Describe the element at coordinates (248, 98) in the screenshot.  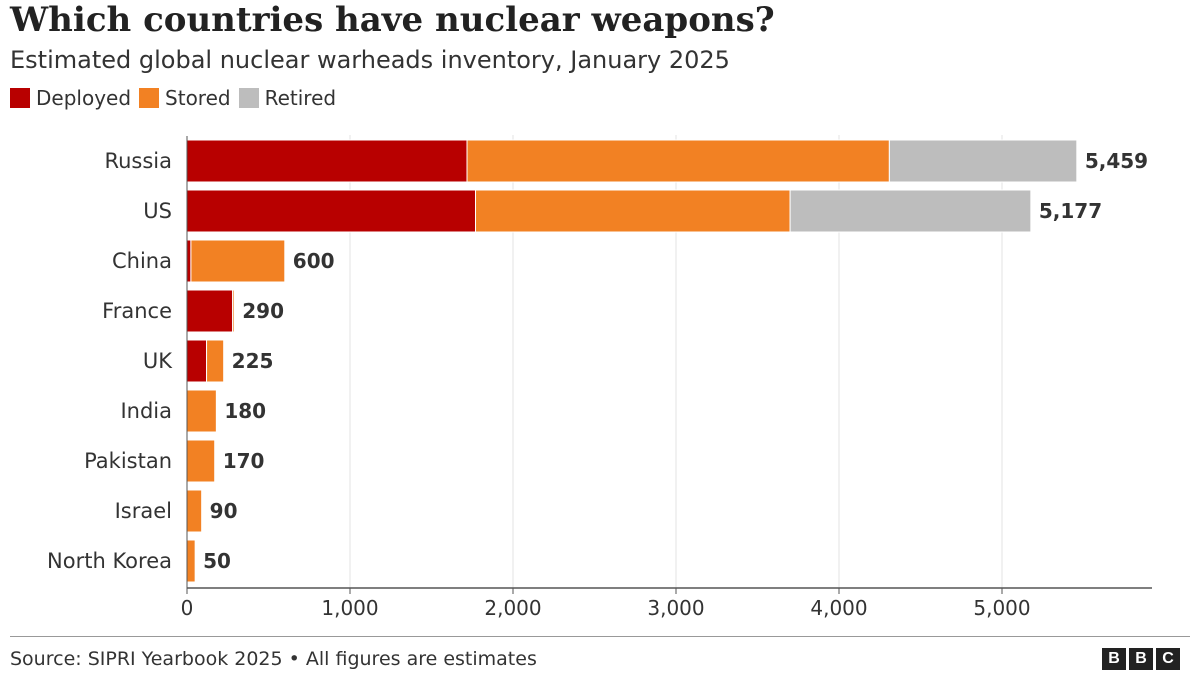
I see `legend-swatch-retired` at that location.